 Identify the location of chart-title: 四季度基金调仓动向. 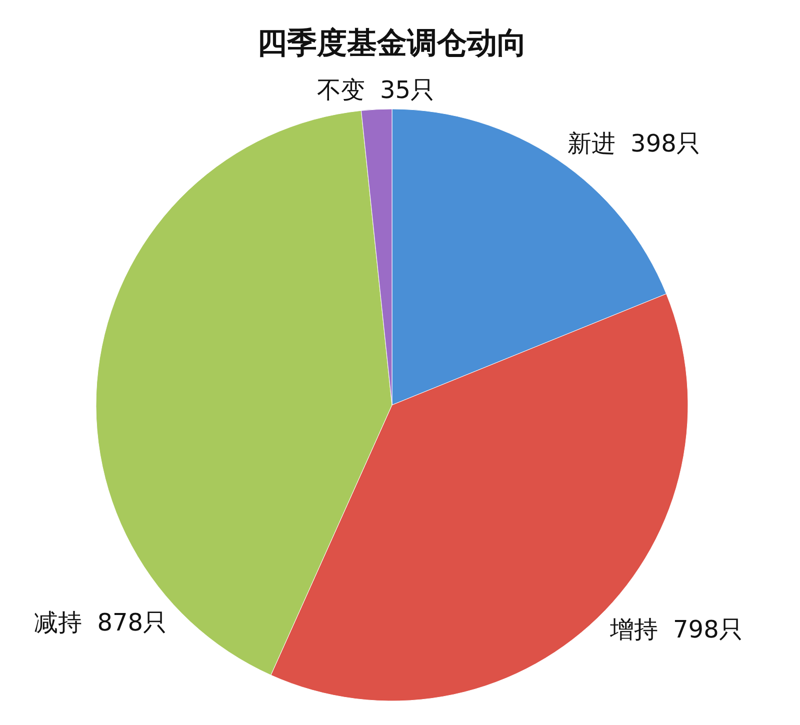
(392, 43).